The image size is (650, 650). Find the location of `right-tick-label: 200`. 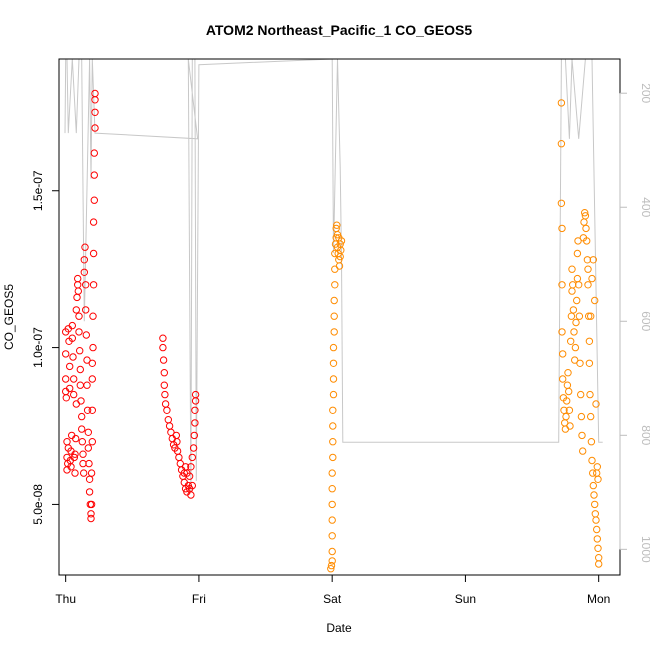

right-tick-label: 200 is located at coordinates (644, 93).